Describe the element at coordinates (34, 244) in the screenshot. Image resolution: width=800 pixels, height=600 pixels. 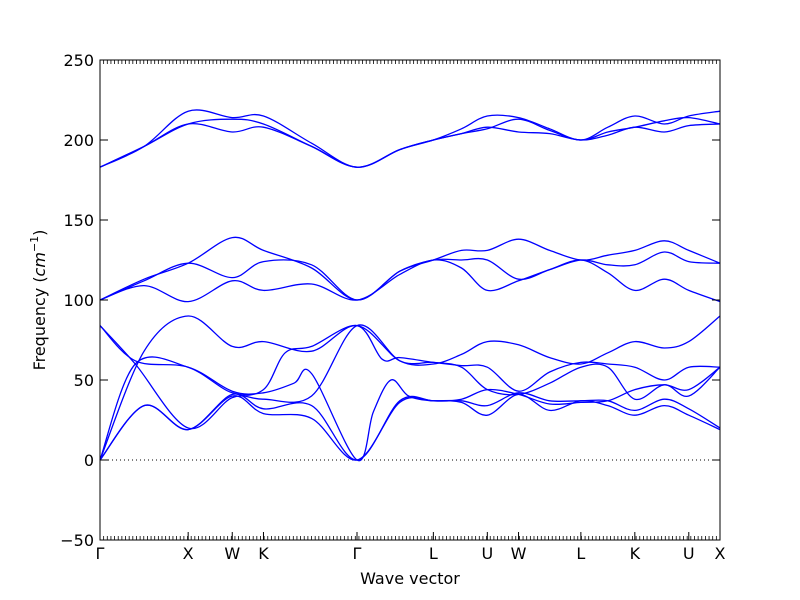
I see `y-axis-unit-exp: −1` at that location.